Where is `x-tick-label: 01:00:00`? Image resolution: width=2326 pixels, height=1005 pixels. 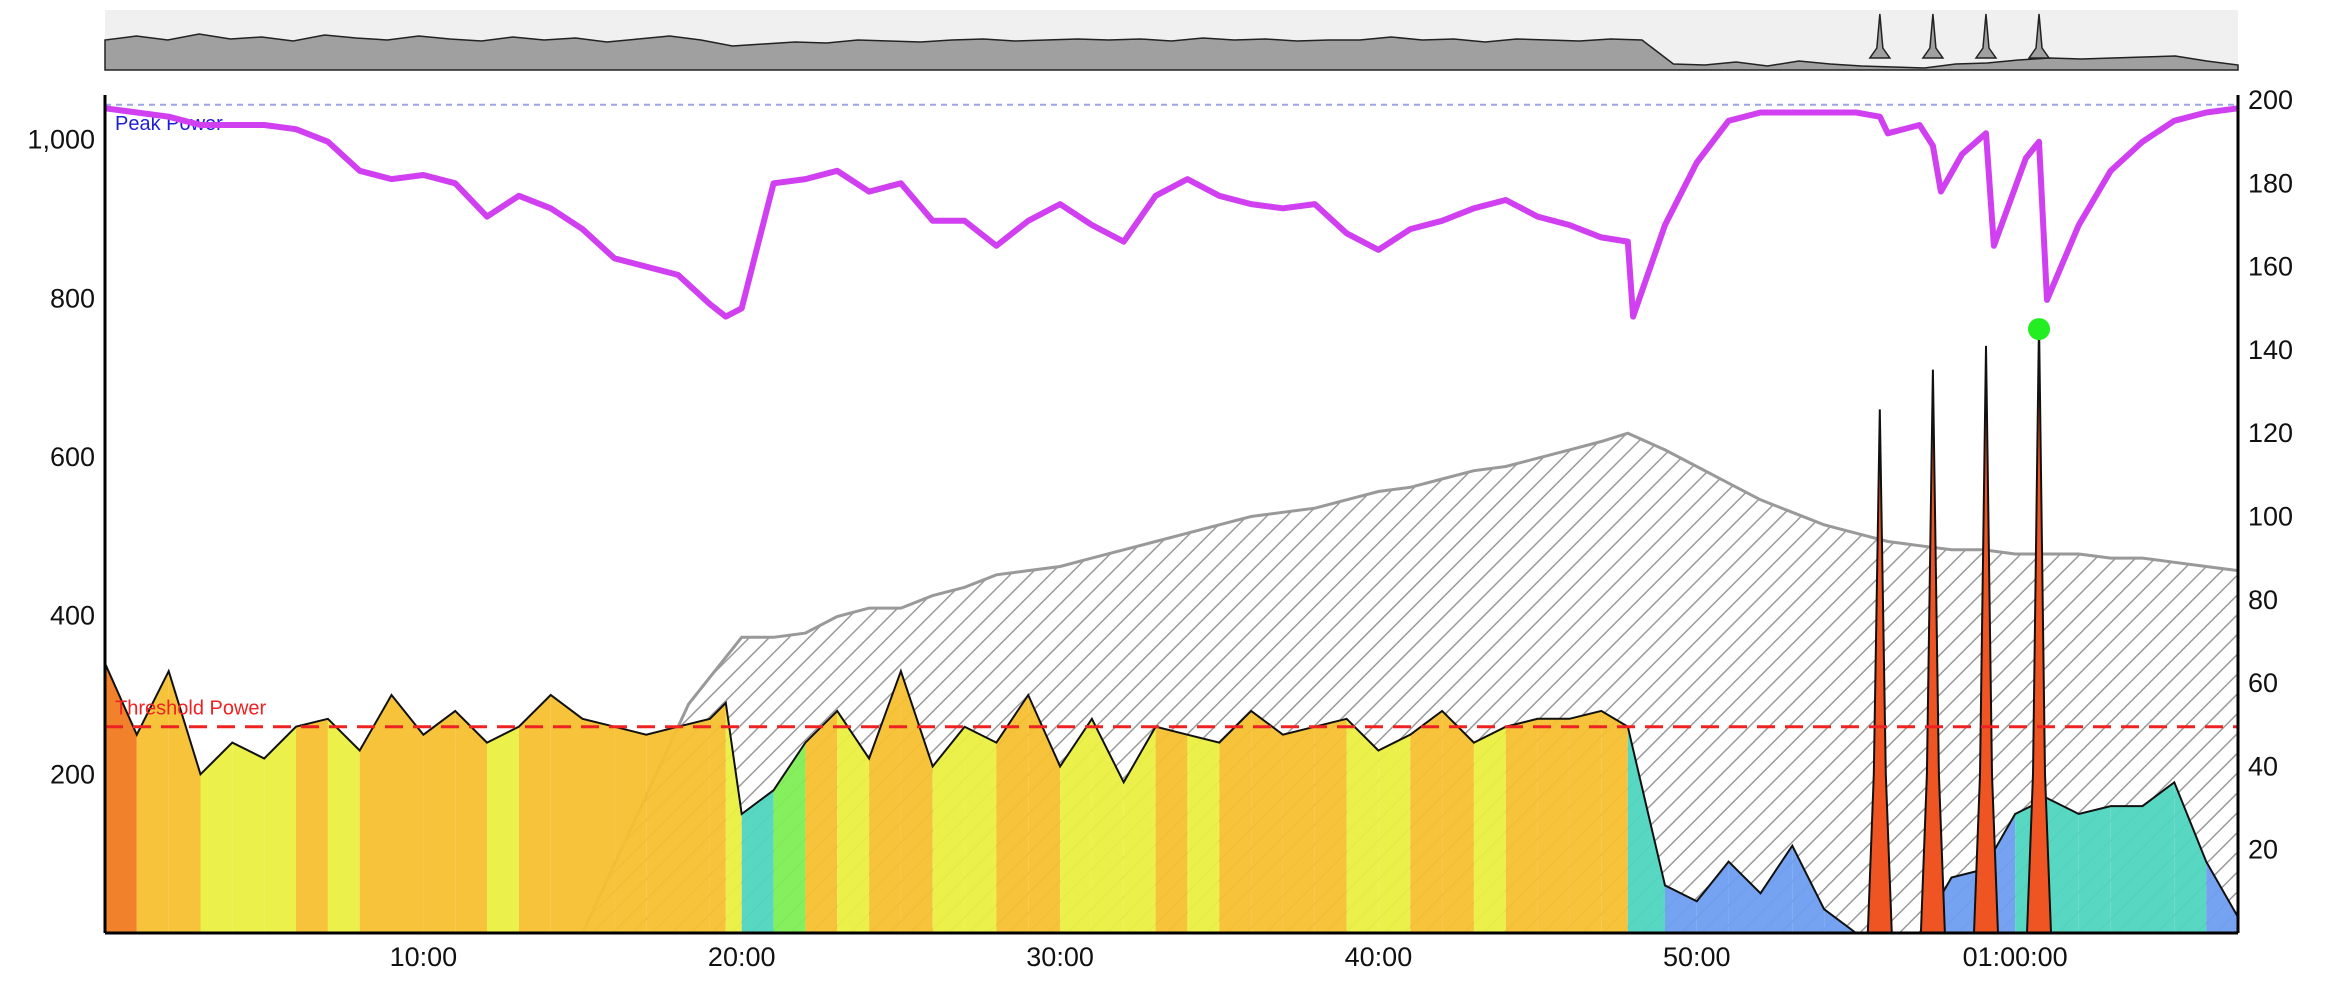 x-tick-label: 01:00:00 is located at coordinates (2015, 957).